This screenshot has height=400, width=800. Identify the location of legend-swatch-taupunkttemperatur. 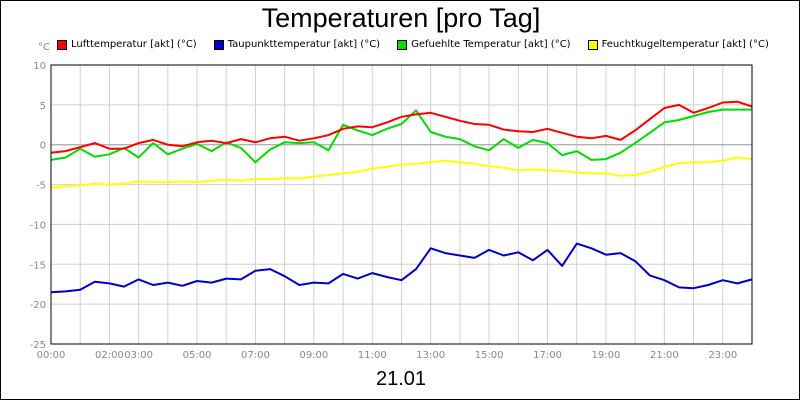
(218, 44).